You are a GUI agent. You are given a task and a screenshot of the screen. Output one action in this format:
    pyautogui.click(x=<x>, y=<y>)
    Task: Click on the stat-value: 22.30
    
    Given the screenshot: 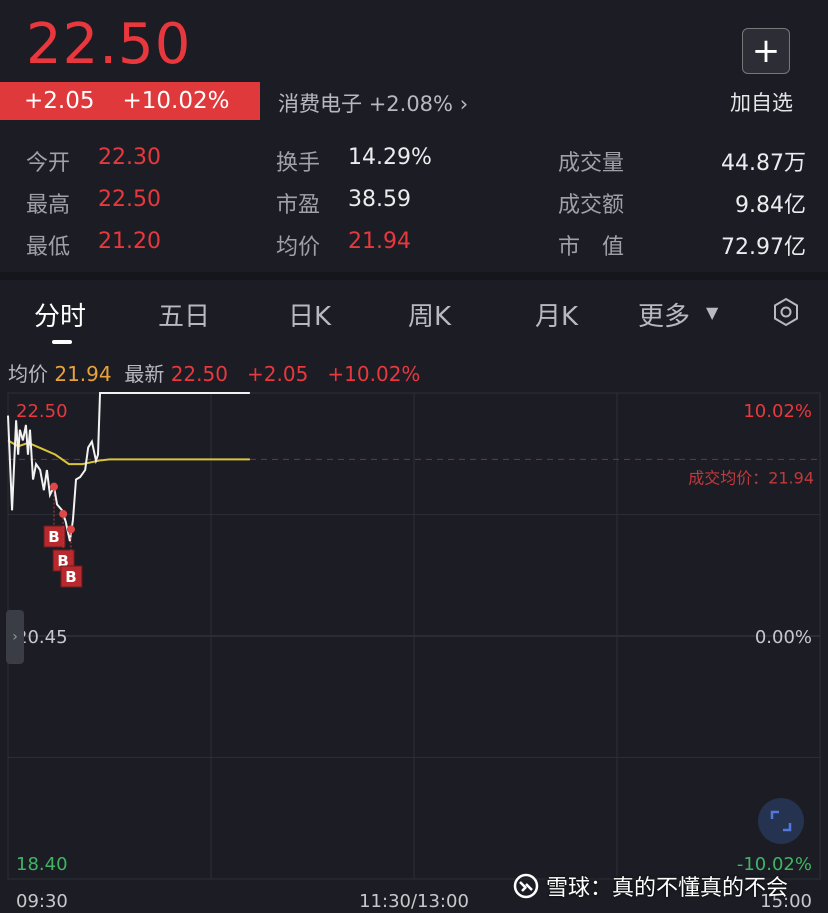 What is the action you would take?
    pyautogui.click(x=129, y=157)
    